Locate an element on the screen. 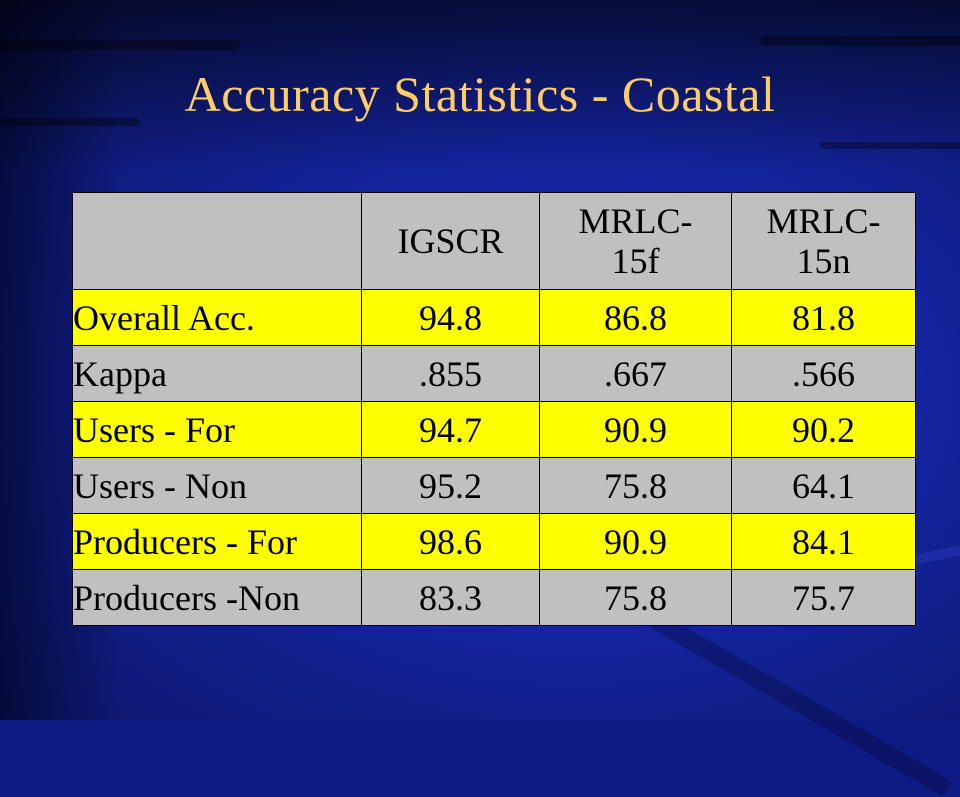 Image resolution: width=960 pixels, height=797 pixels. cell-value: 94.7 is located at coordinates (450, 429).